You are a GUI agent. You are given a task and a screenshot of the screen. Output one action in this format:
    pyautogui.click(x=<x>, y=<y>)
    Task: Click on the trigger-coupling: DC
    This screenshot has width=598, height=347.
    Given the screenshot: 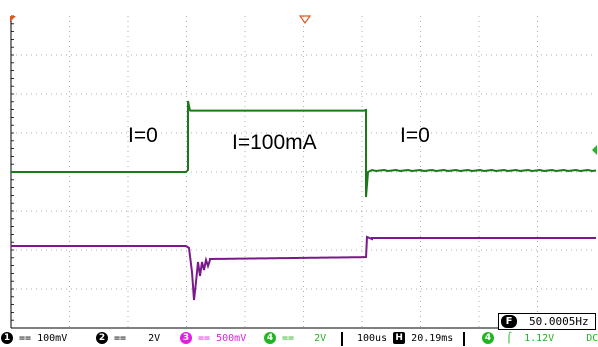 What is the action you would take?
    pyautogui.click(x=592, y=338)
    